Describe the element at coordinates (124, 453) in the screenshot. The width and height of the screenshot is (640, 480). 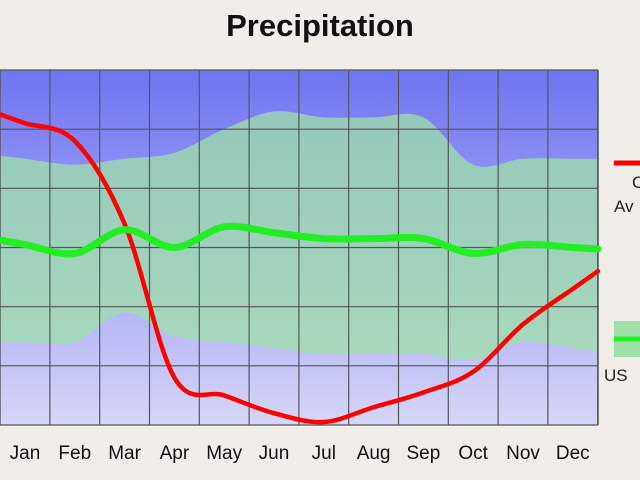
I see `x-tick-label: Mar` at that location.